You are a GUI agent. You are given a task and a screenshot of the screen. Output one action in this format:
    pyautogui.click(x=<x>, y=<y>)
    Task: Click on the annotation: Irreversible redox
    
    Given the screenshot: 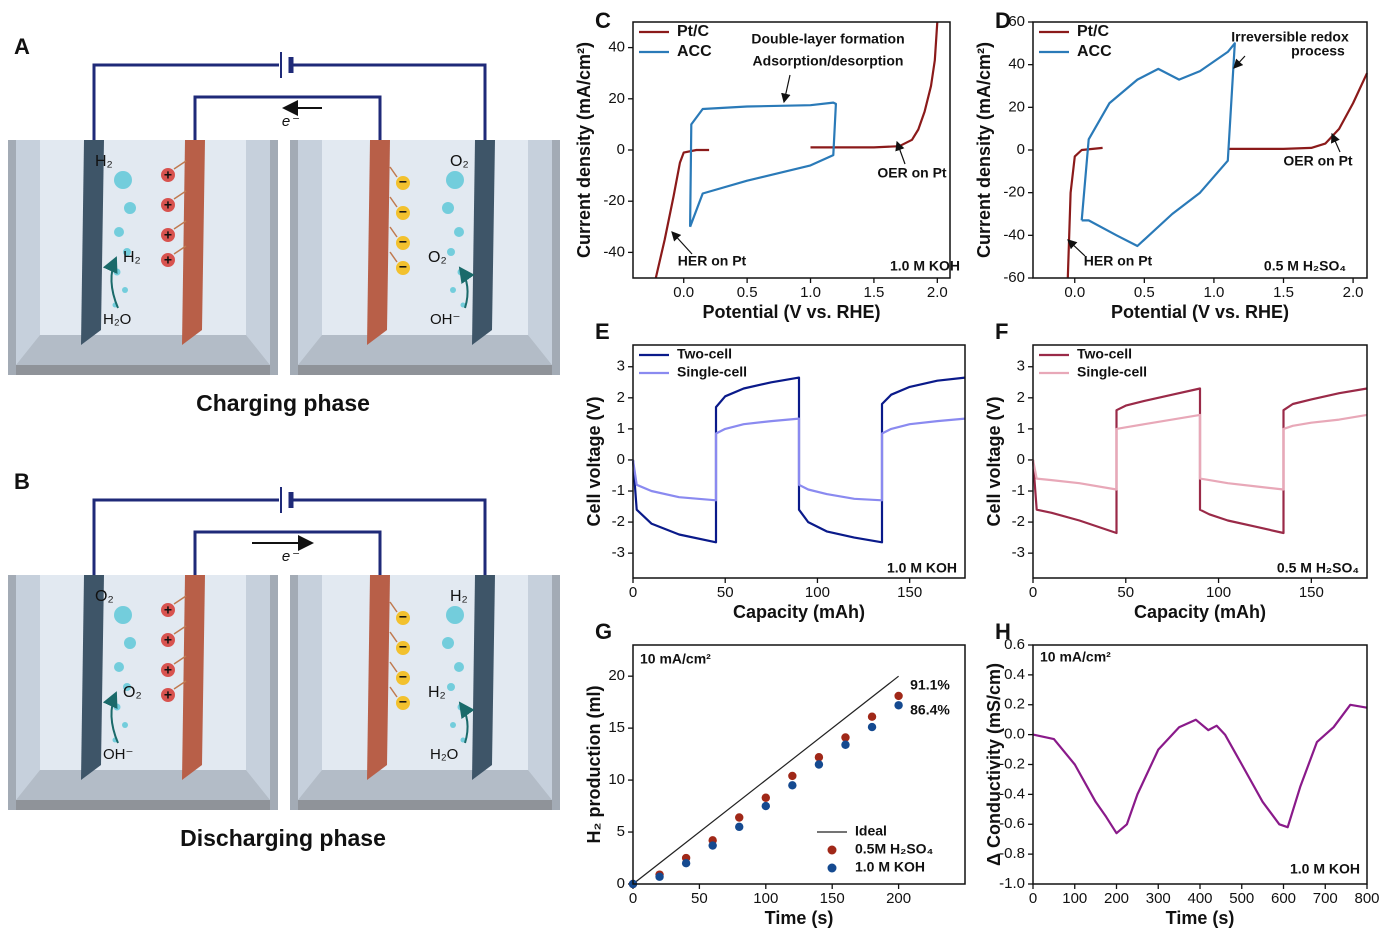 What is the action you would take?
    pyautogui.click(x=1290, y=37)
    